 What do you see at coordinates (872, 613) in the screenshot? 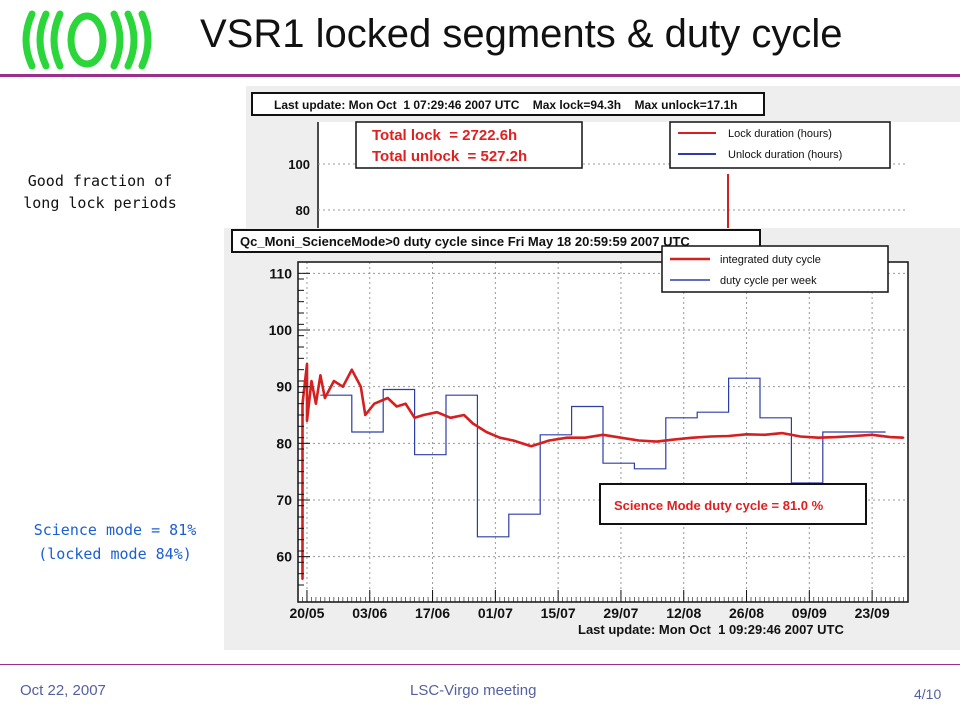
I see `x-tick-label: 23/09` at bounding box center [872, 613].